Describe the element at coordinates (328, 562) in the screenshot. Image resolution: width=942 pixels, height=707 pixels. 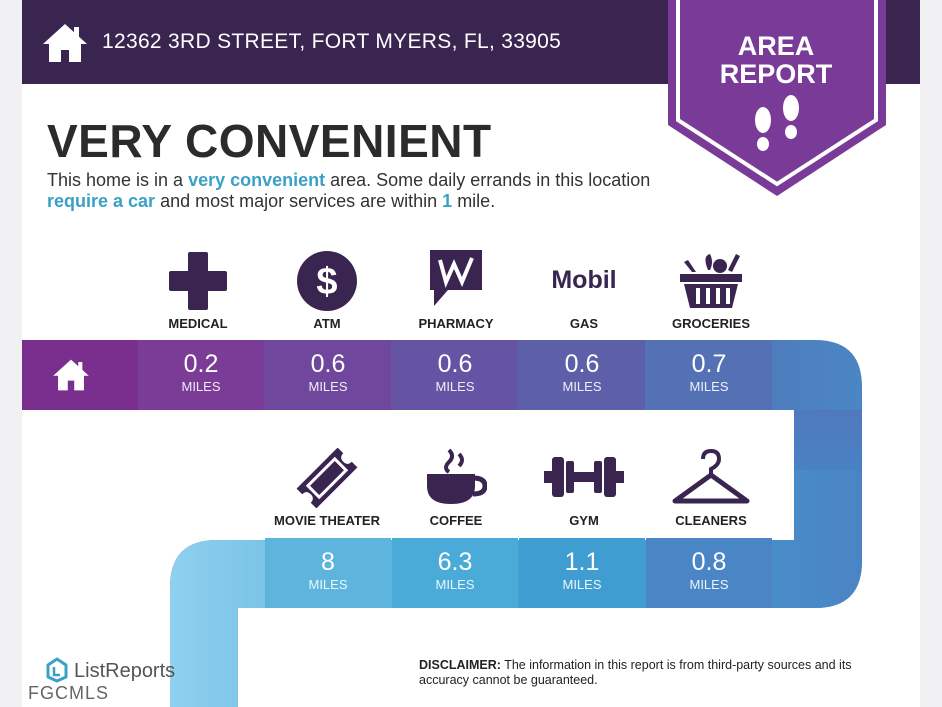
I see `distance-value: 8` at that location.